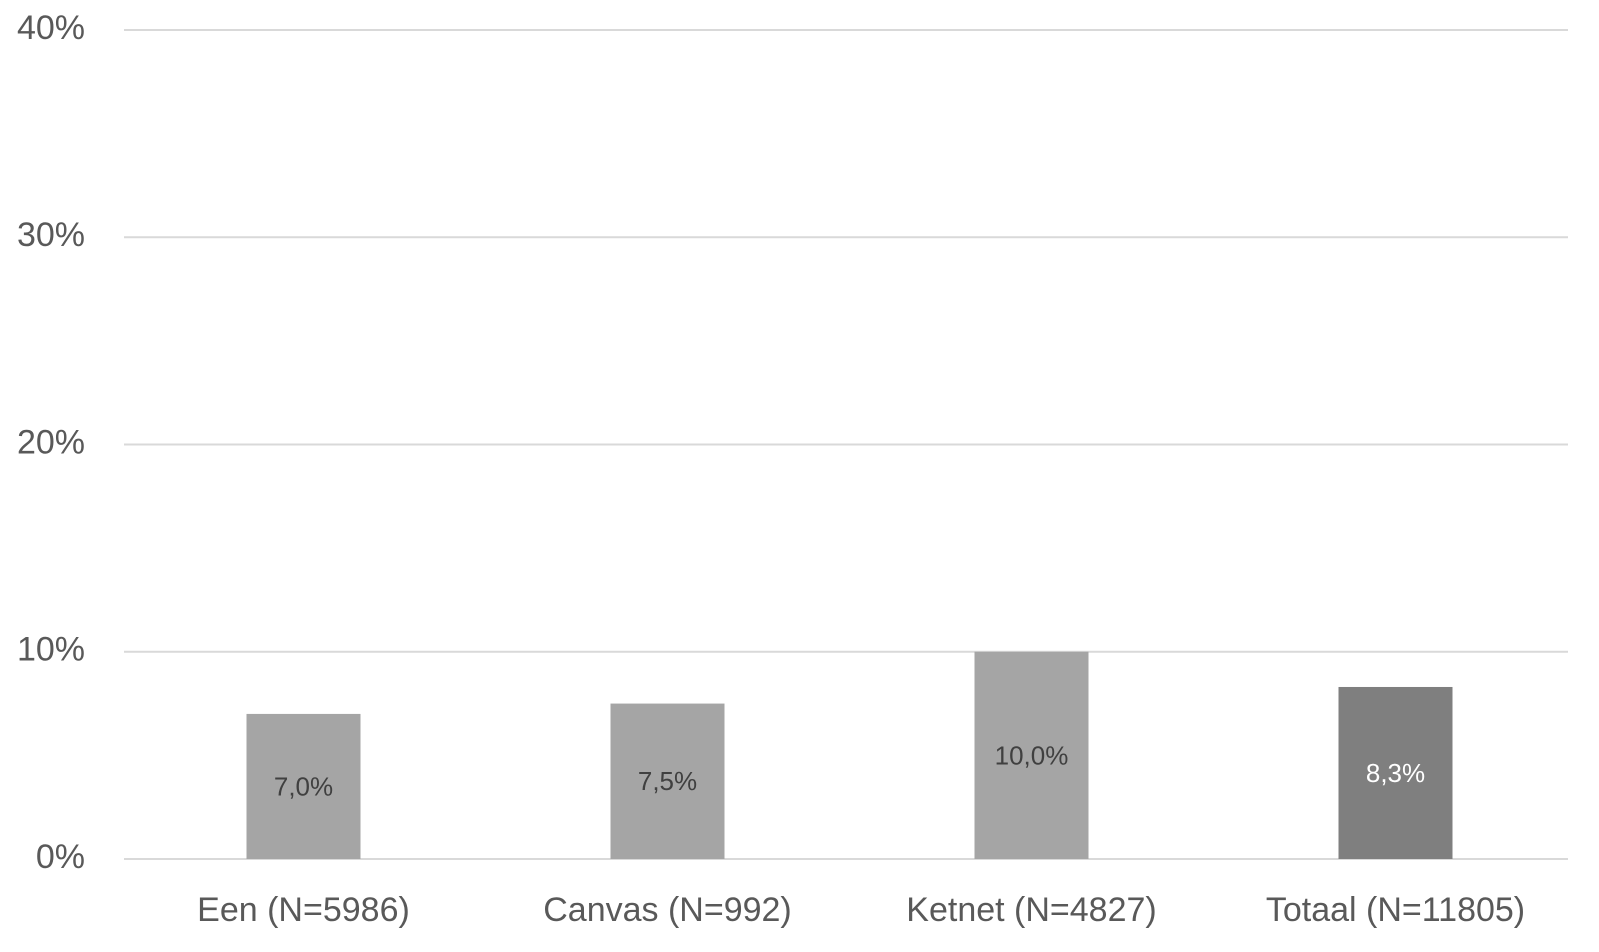  I want to click on x-tick-label: Ketnet (N=4827), so click(1031, 910).